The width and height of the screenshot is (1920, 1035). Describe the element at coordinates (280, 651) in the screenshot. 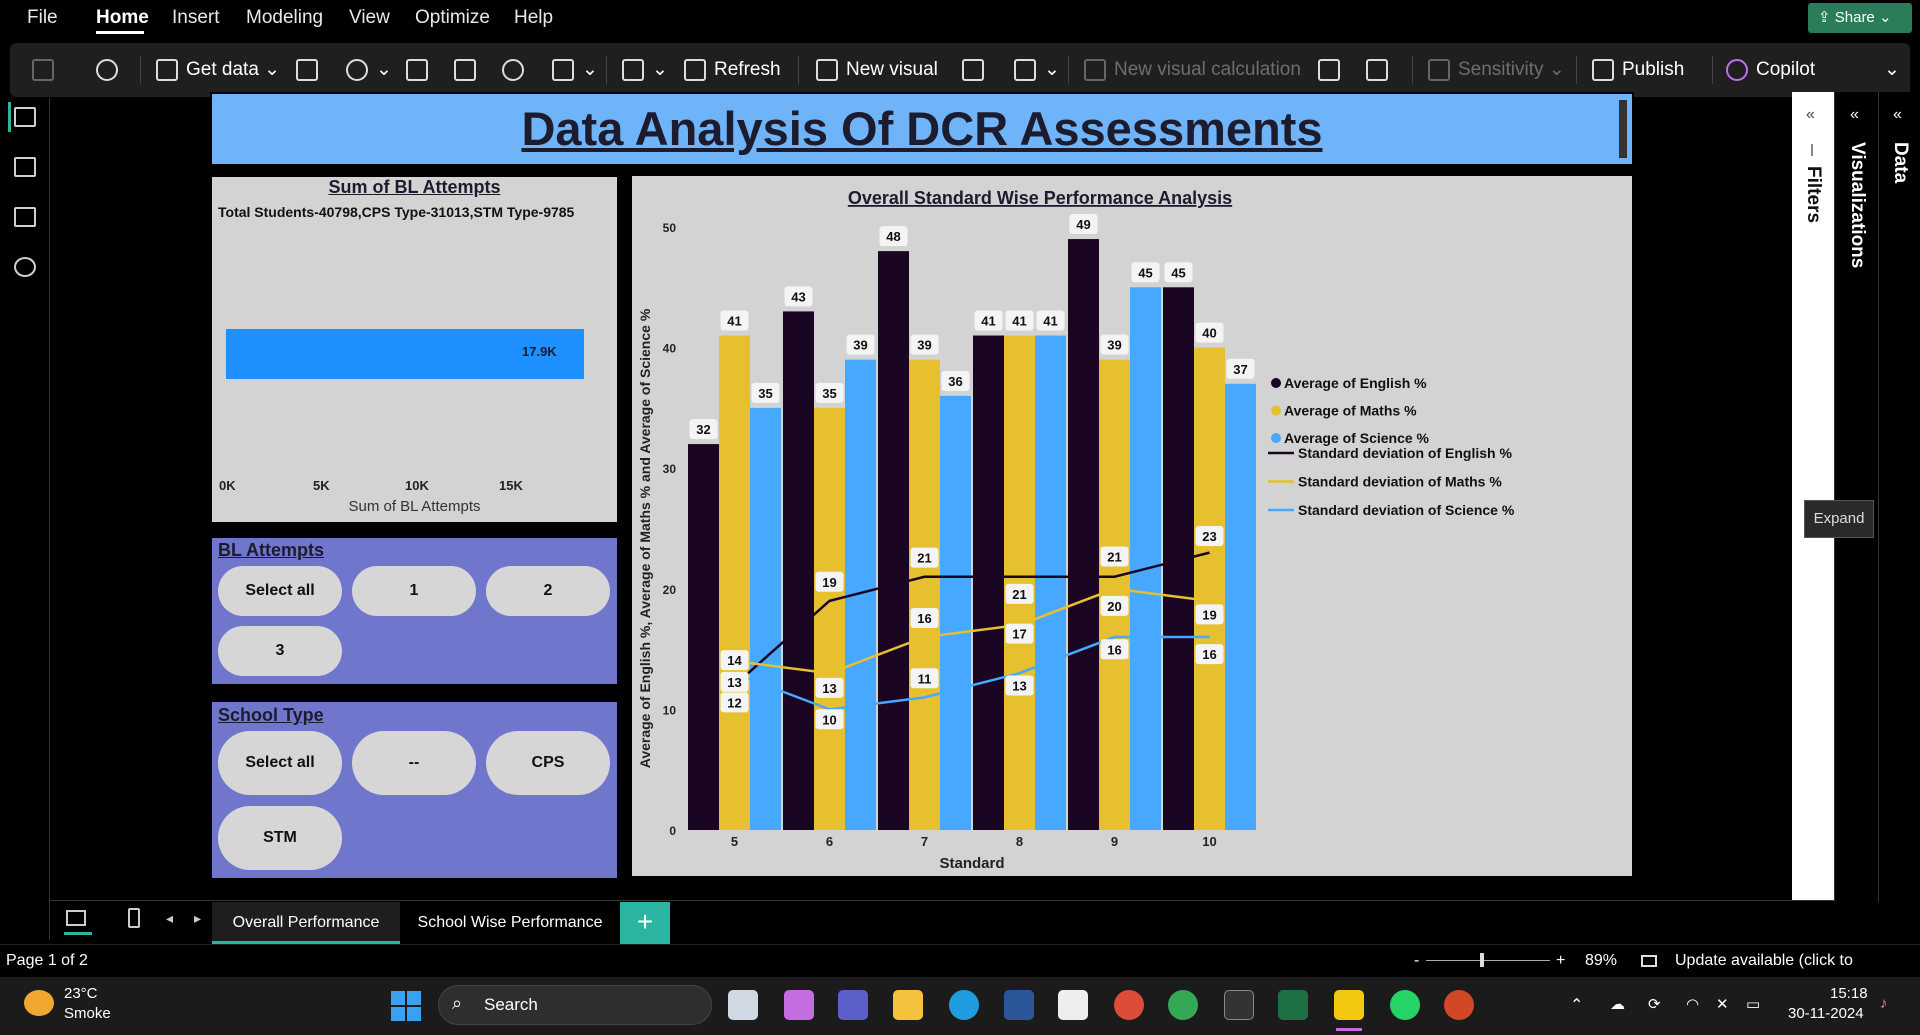

I see `bl-slicer-option-3: 3` at that location.